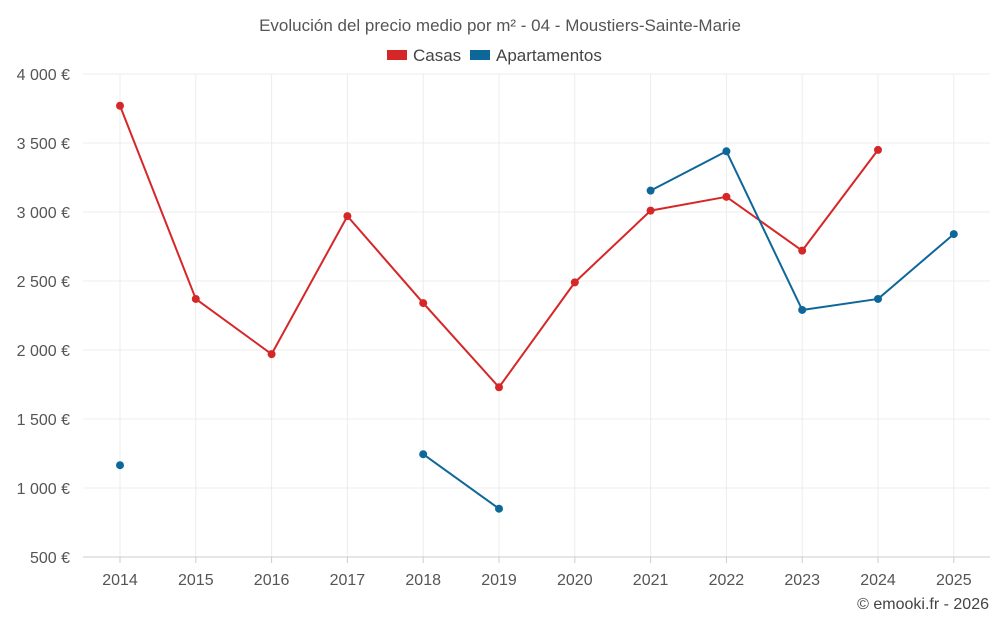  What do you see at coordinates (43, 282) in the screenshot?
I see `y-tick-label: 2 500 €` at bounding box center [43, 282].